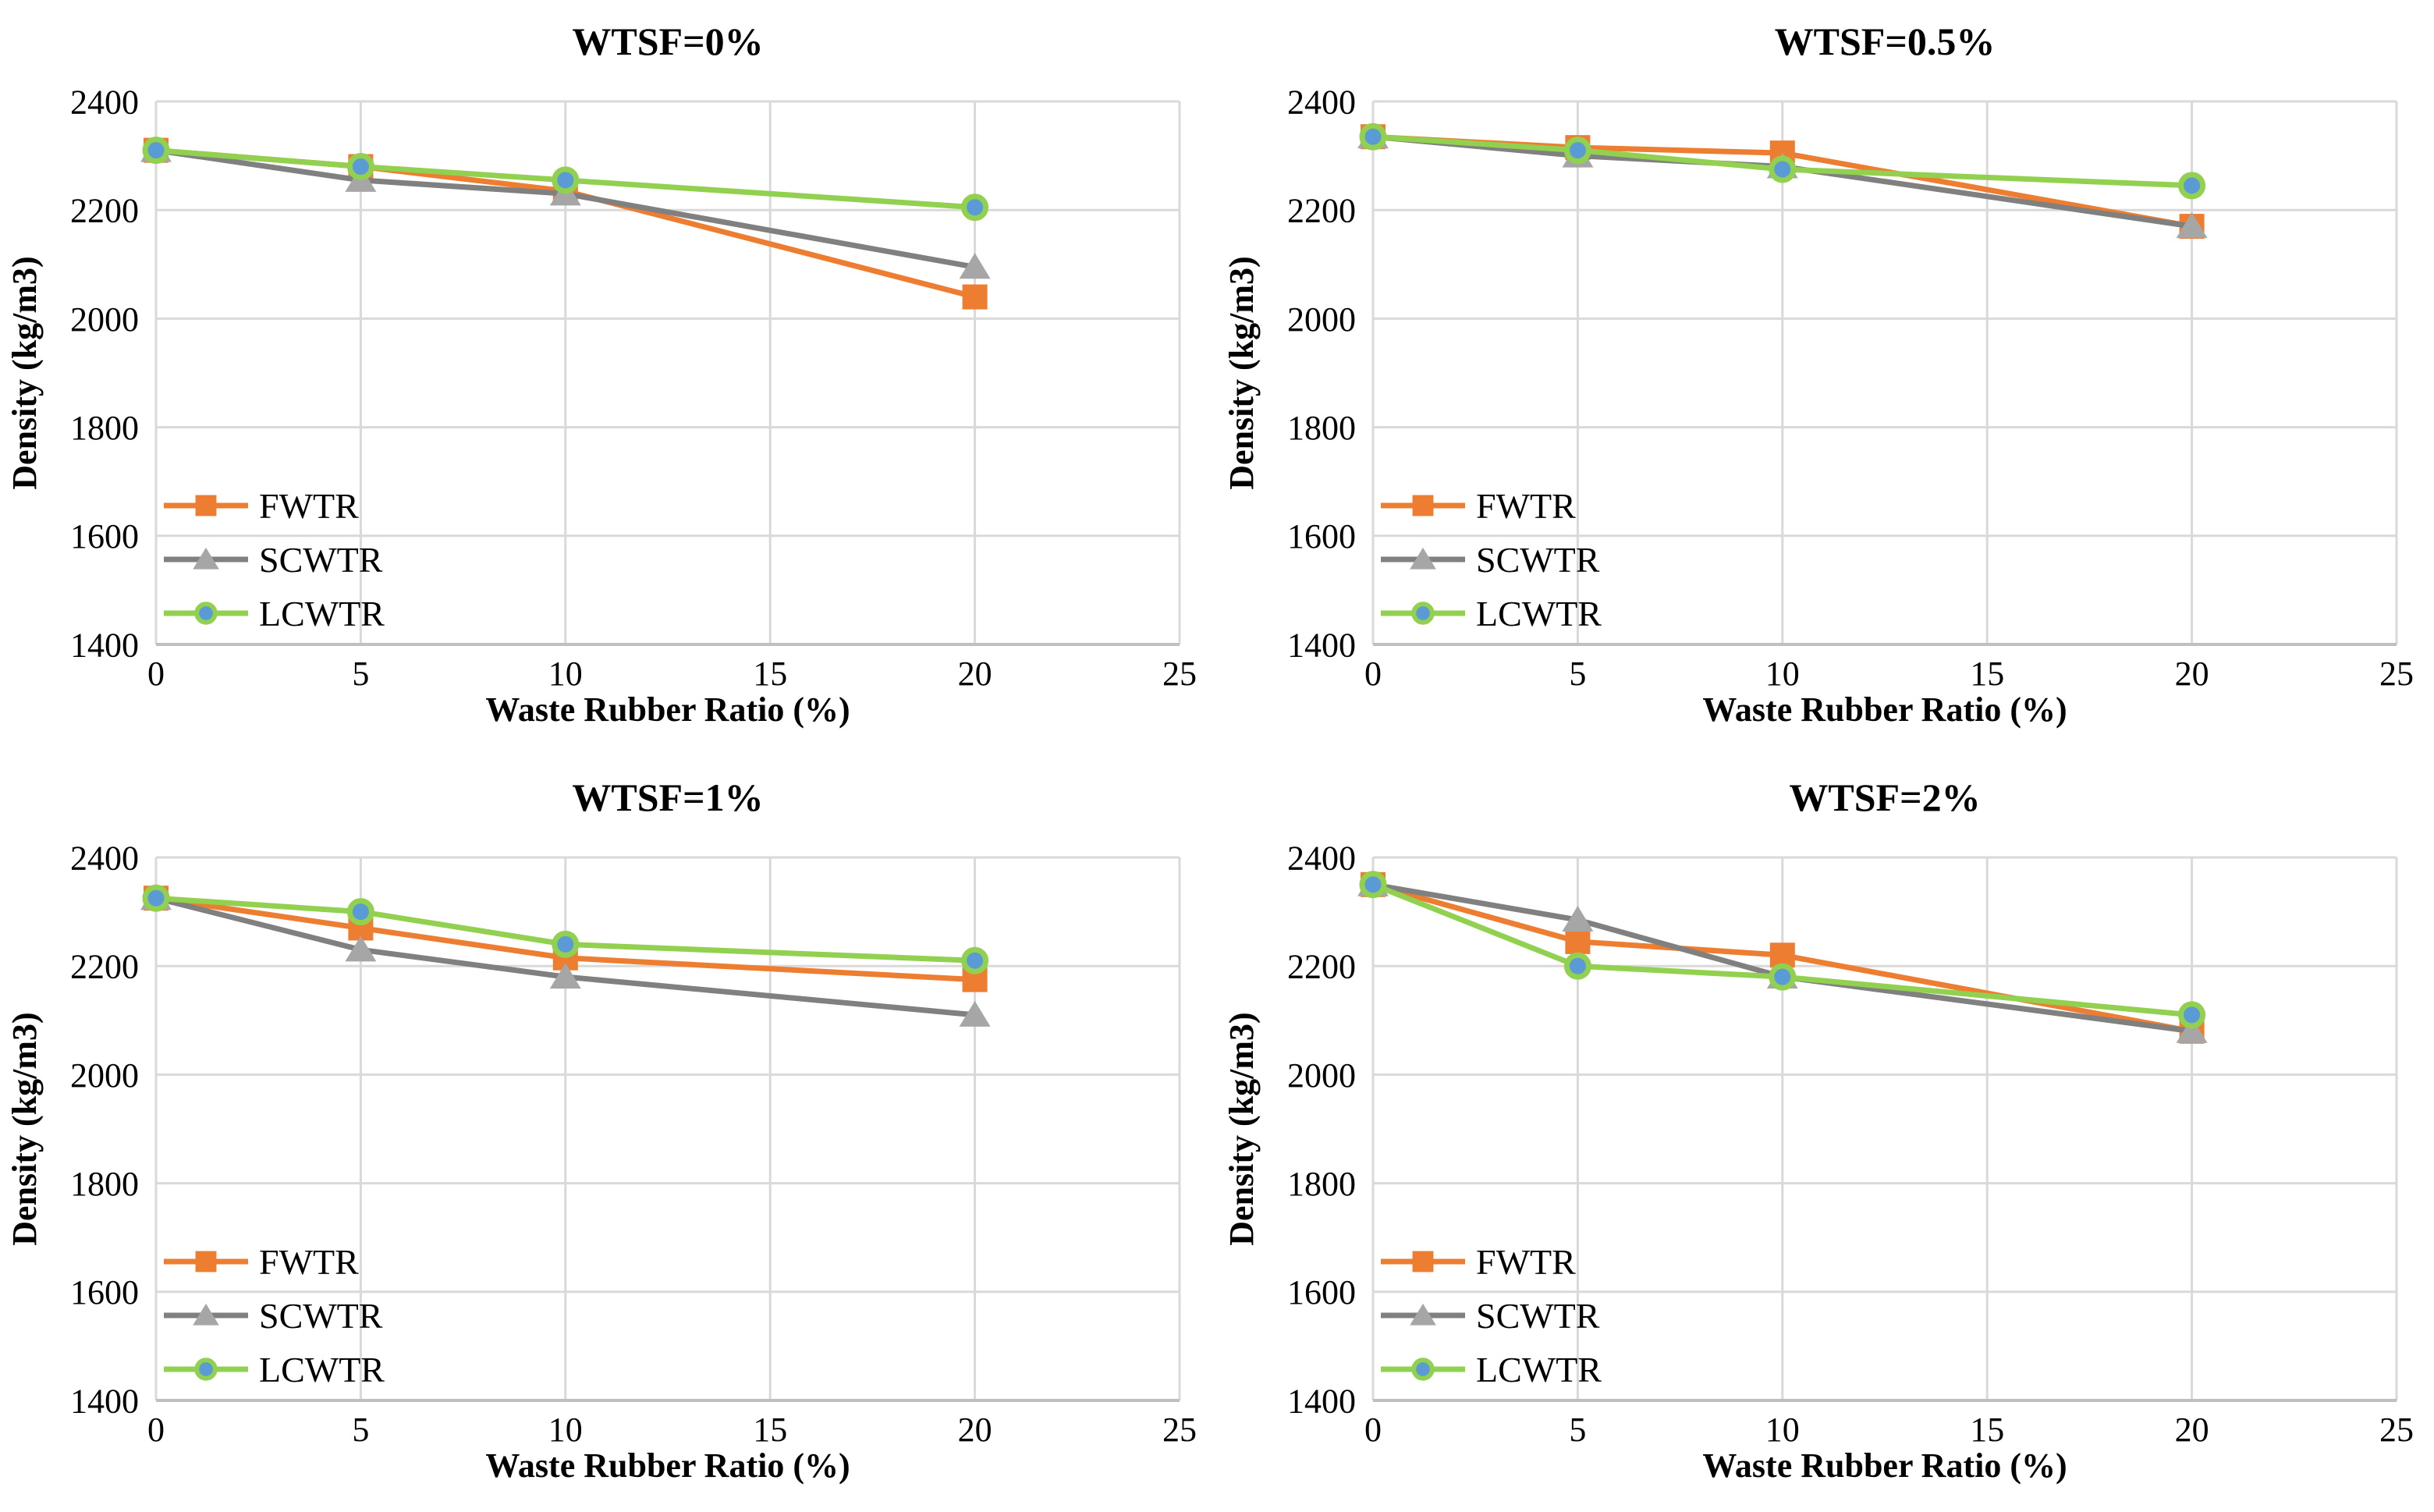  Describe the element at coordinates (1884, 797) in the screenshot. I see `chart-title: WTSF=2%` at that location.